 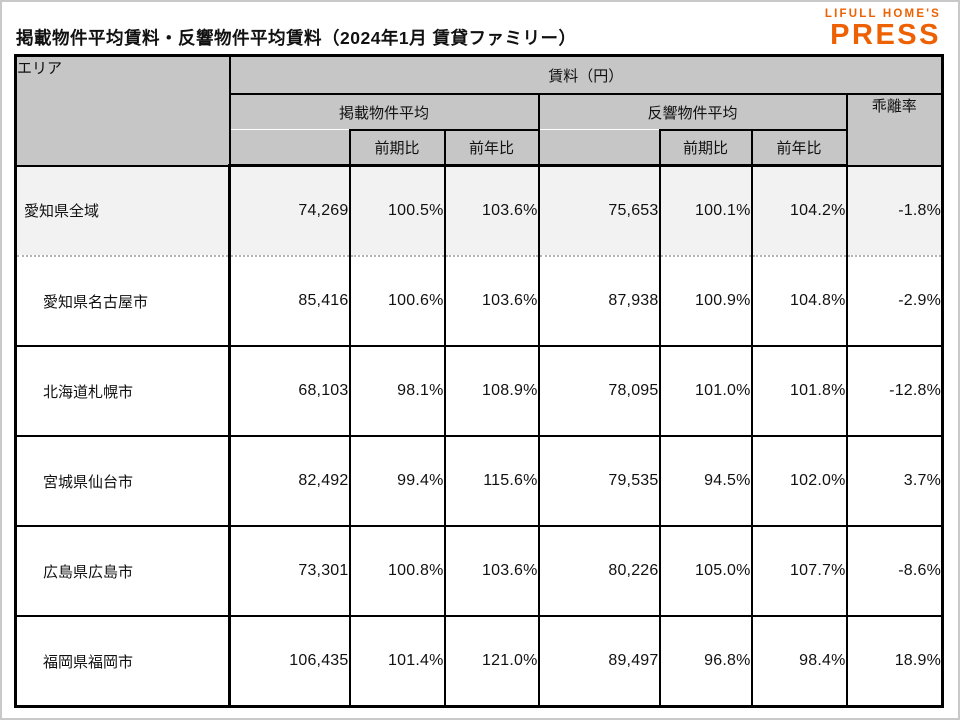 What do you see at coordinates (397, 148) in the screenshot?
I see `header-listed-prev-period: 前期比` at bounding box center [397, 148].